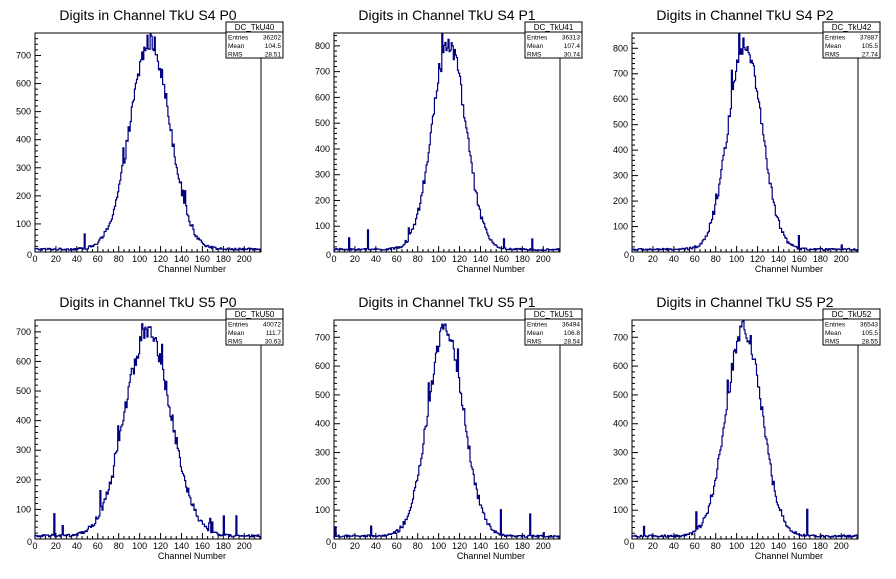 Image resolution: width=896 pixels, height=579 pixels. Describe the element at coordinates (572, 46) in the screenshot. I see `stats-value-mean: 107.4` at that location.